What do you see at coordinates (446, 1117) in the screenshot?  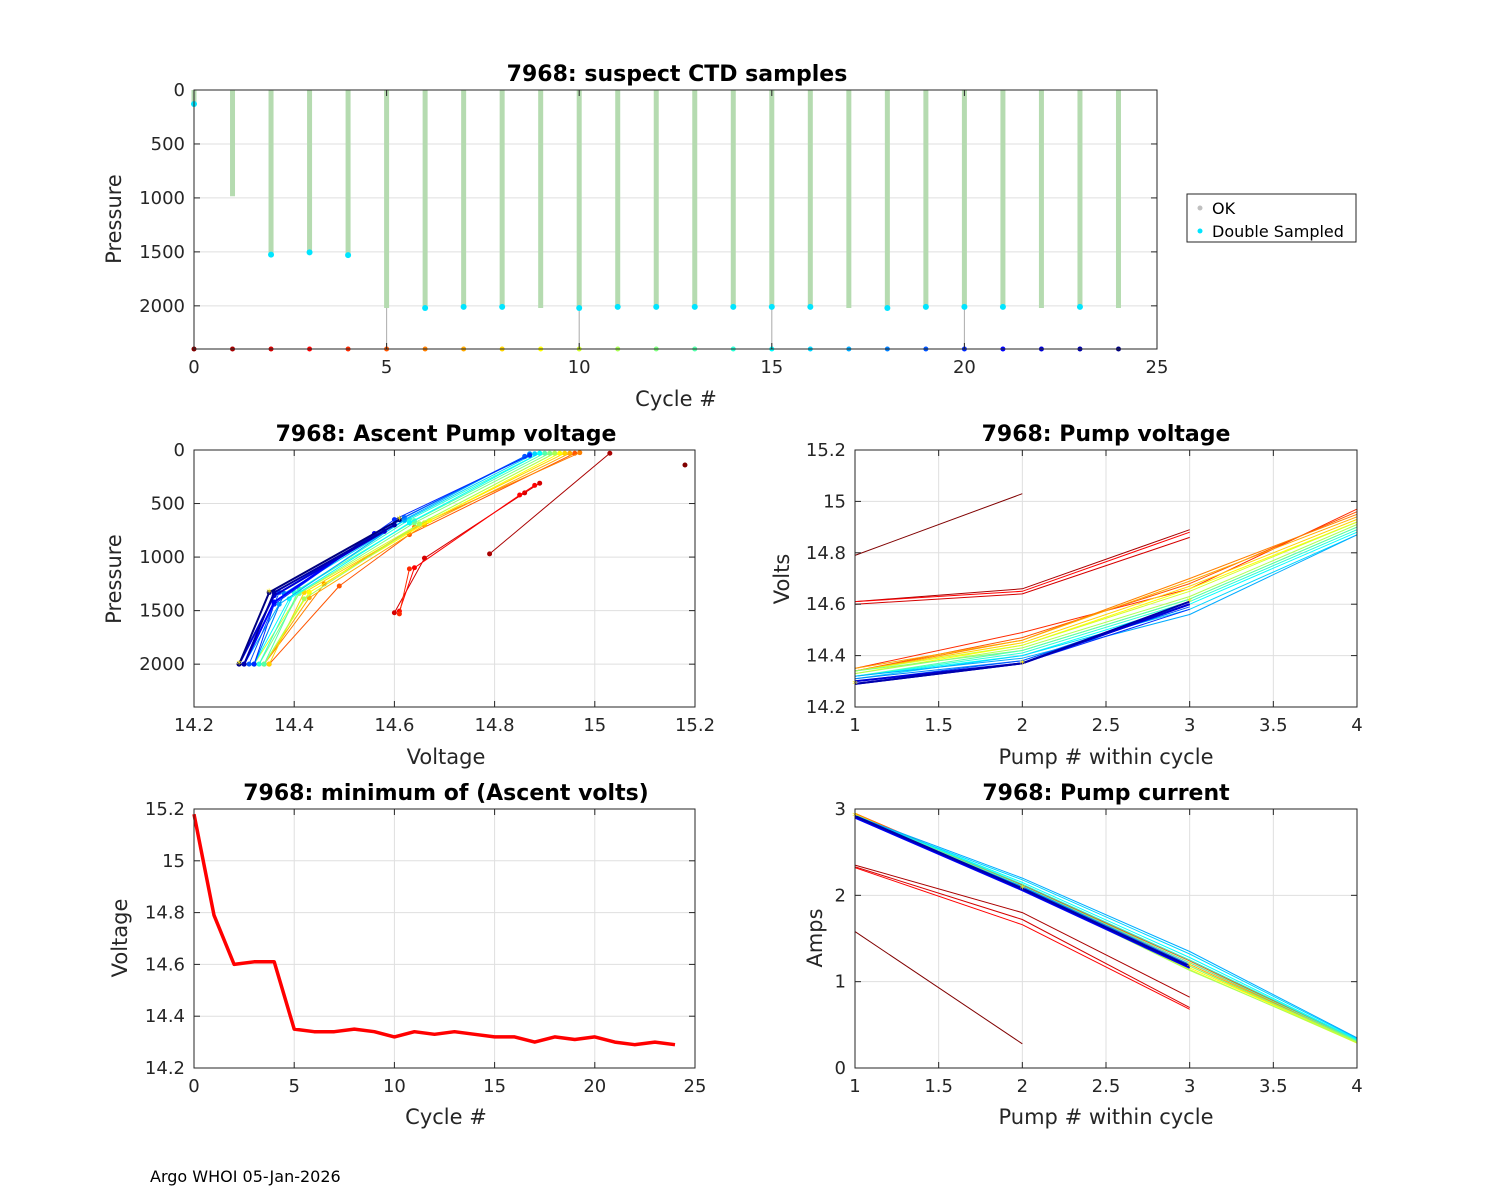 I see `minv-xlabel: Cycle #` at bounding box center [446, 1117].